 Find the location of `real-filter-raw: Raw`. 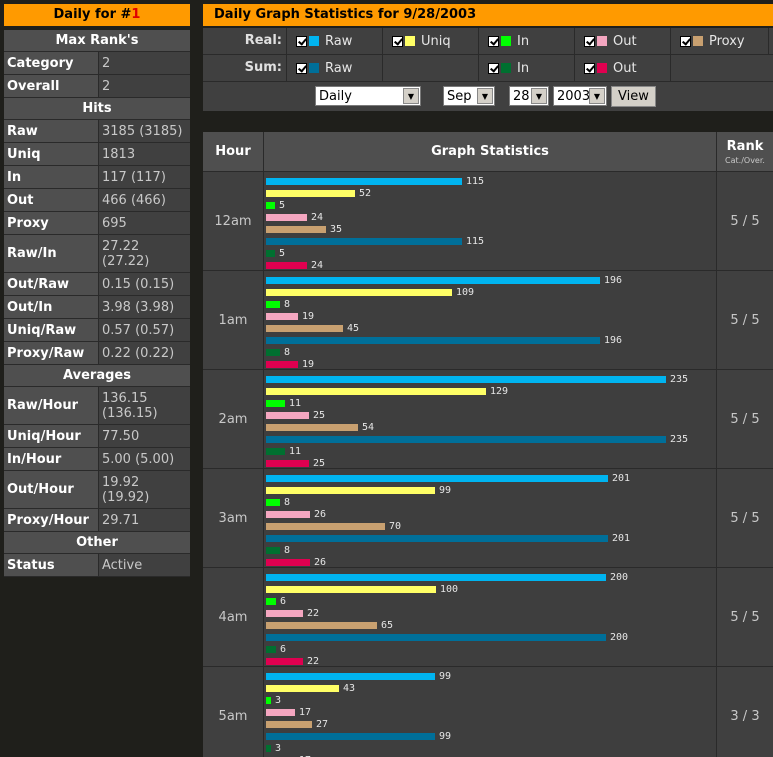

real-filter-raw: Raw is located at coordinates (335, 41).